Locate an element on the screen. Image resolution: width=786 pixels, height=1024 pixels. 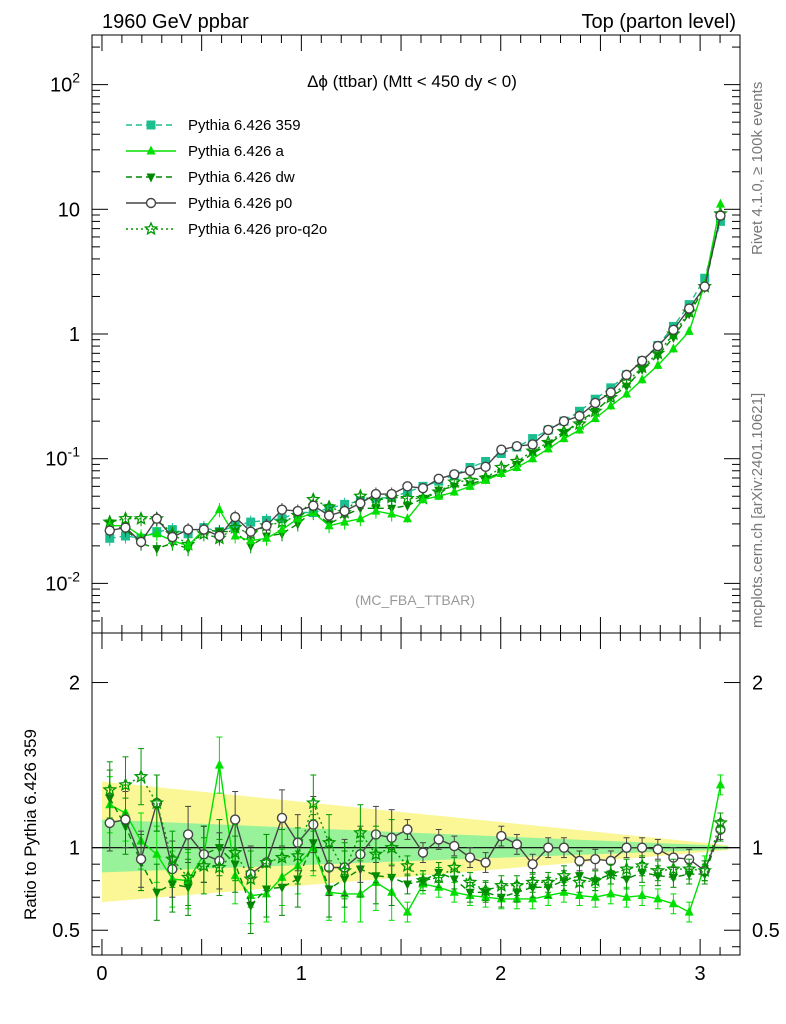
legend-item: Pythia 6.426 p0 is located at coordinates (209, 203).